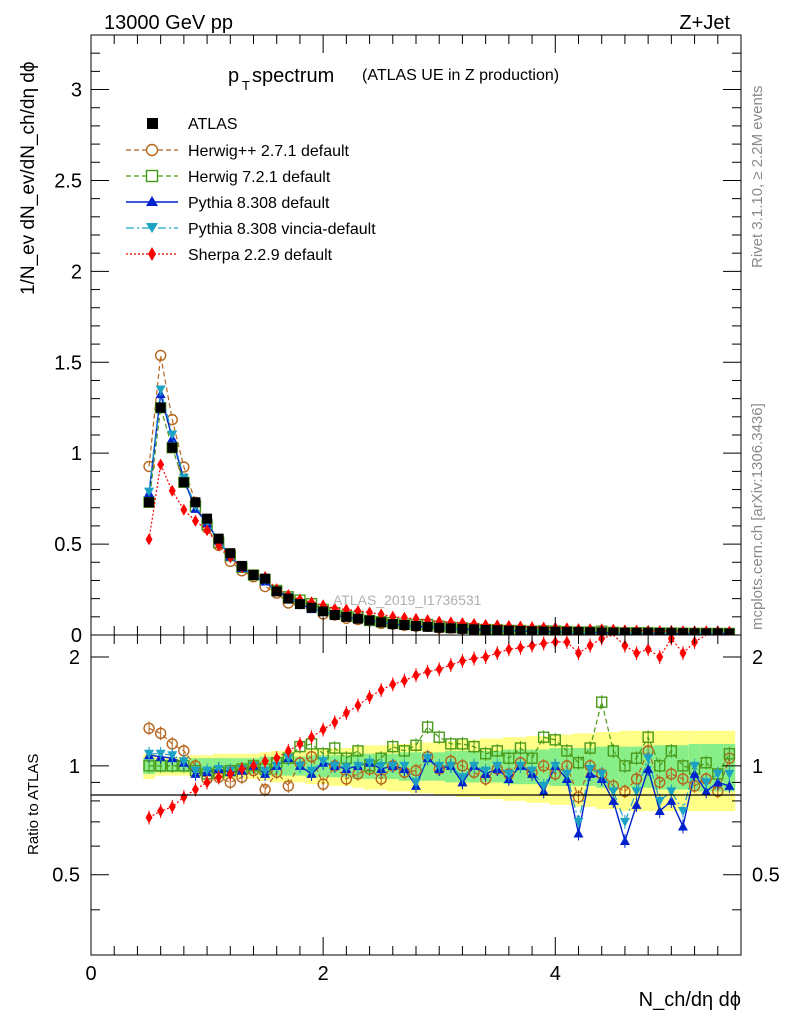 This screenshot has width=786, height=1024. I want to click on y-tick-label: 1, so click(76, 454).